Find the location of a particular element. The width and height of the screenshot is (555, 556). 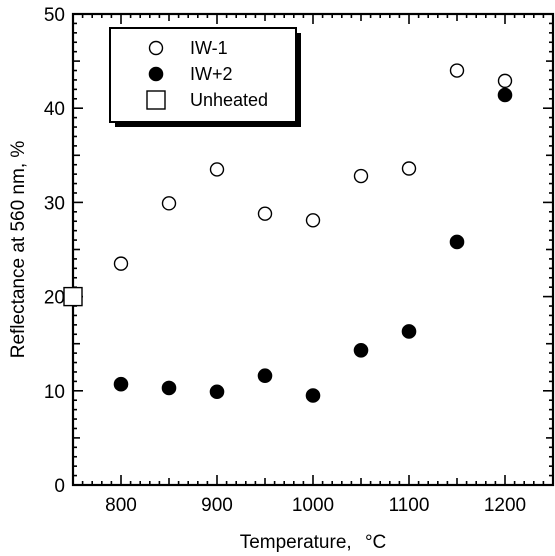

x-tick-label: 1100 is located at coordinates (409, 505).